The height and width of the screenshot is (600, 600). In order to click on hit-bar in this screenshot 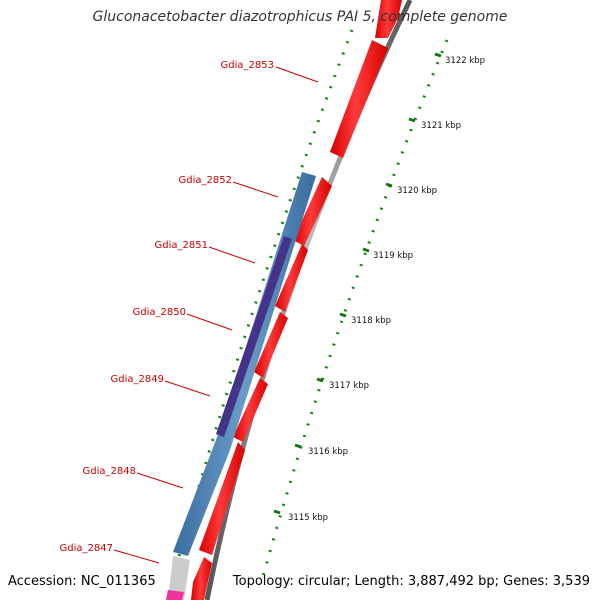, I will do `click(254, 336)`.